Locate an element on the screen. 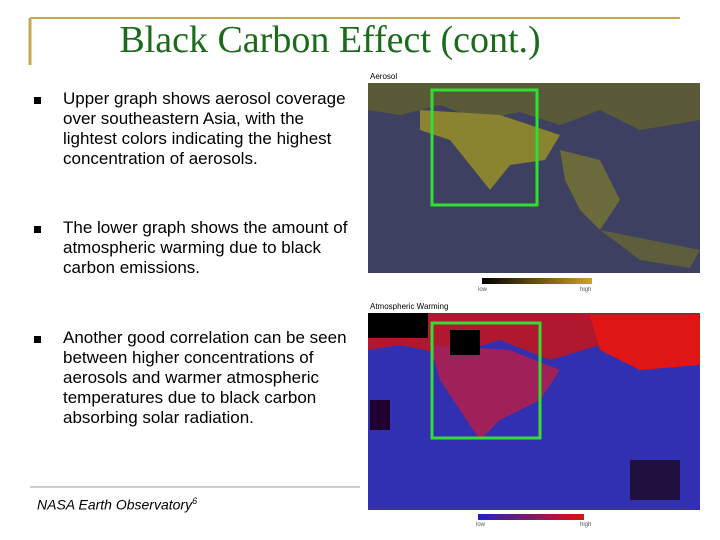 This screenshot has height=540, width=720. citation-number: 6 is located at coordinates (195, 501).